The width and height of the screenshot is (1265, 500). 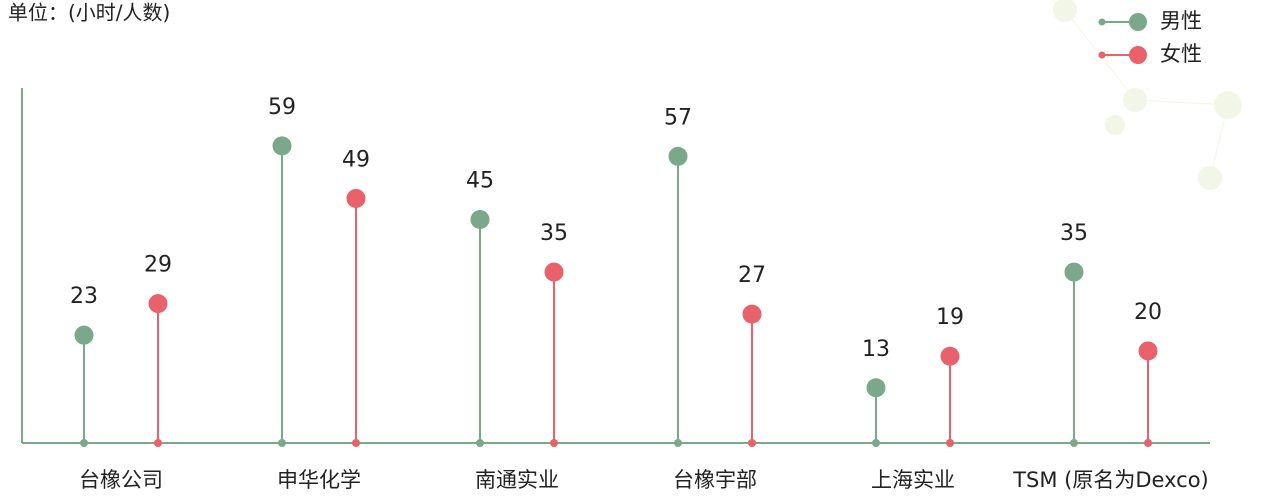 What do you see at coordinates (319, 480) in the screenshot?
I see `x-tick-label: 申华化学` at bounding box center [319, 480].